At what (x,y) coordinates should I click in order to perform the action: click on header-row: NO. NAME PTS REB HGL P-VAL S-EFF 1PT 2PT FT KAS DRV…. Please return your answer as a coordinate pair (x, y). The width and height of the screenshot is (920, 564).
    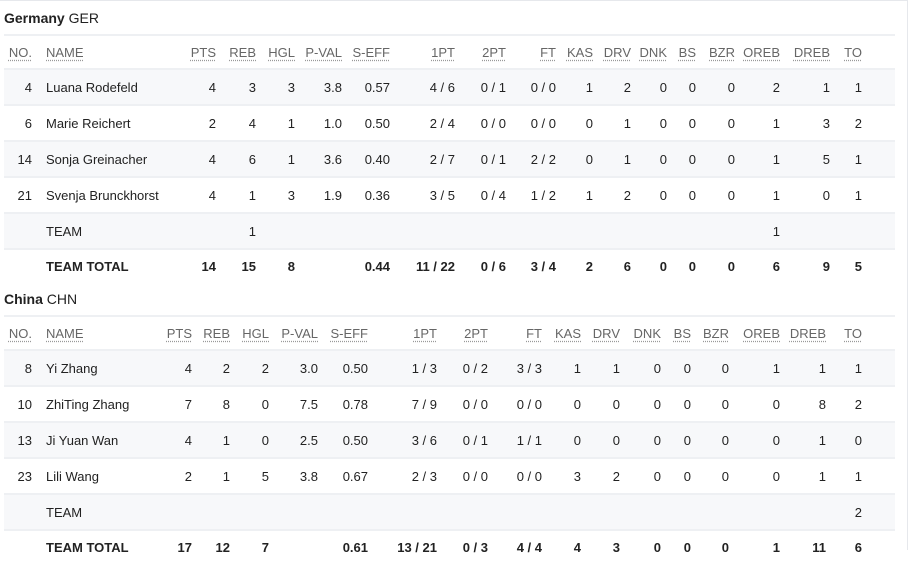
    Looking at the image, I should click on (449, 52).